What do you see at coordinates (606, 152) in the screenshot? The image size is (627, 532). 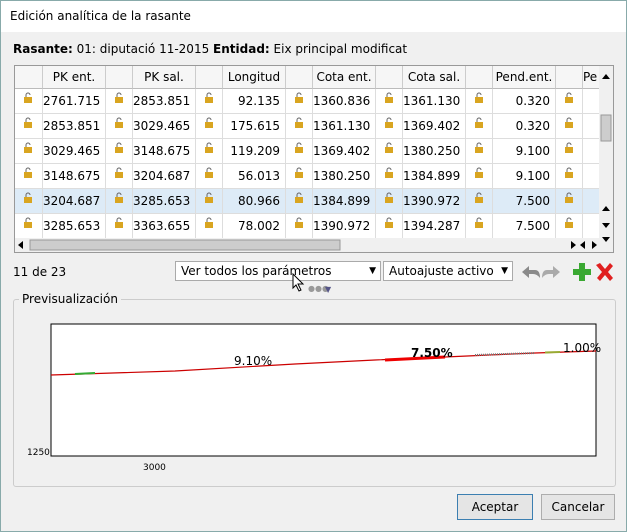 I see `v-scrollbar` at bounding box center [606, 152].